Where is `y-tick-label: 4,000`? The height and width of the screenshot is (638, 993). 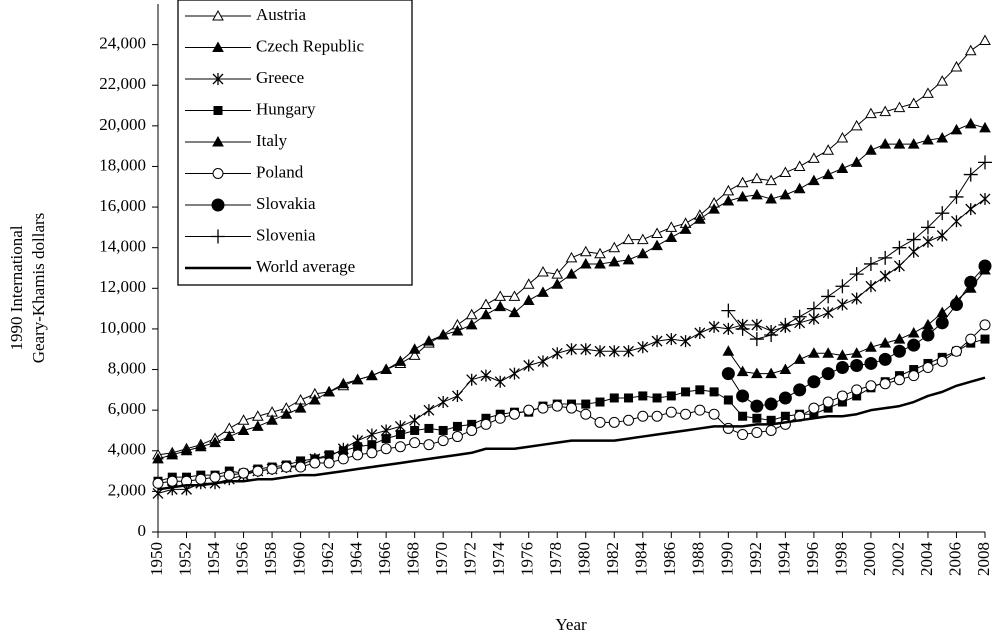 y-tick-label: 4,000 is located at coordinates (127, 449).